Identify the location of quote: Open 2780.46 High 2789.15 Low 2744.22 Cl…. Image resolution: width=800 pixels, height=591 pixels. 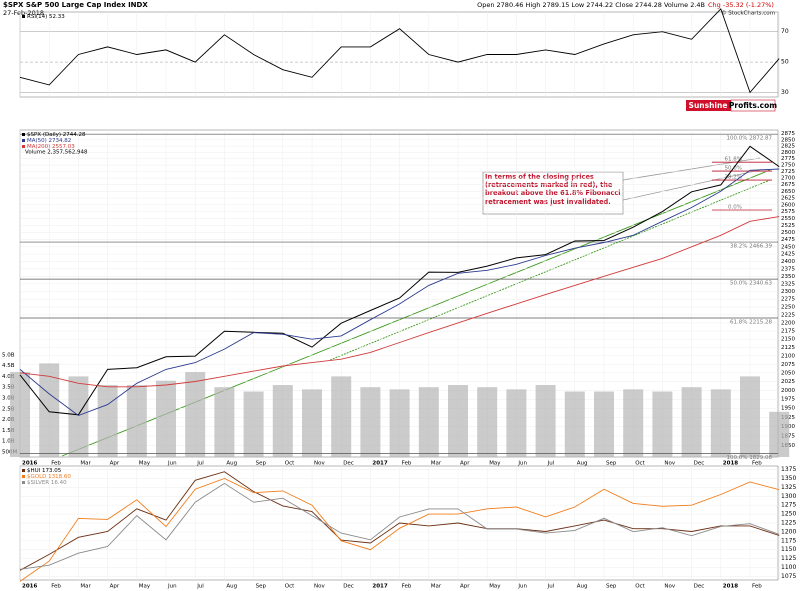
(591, 5).